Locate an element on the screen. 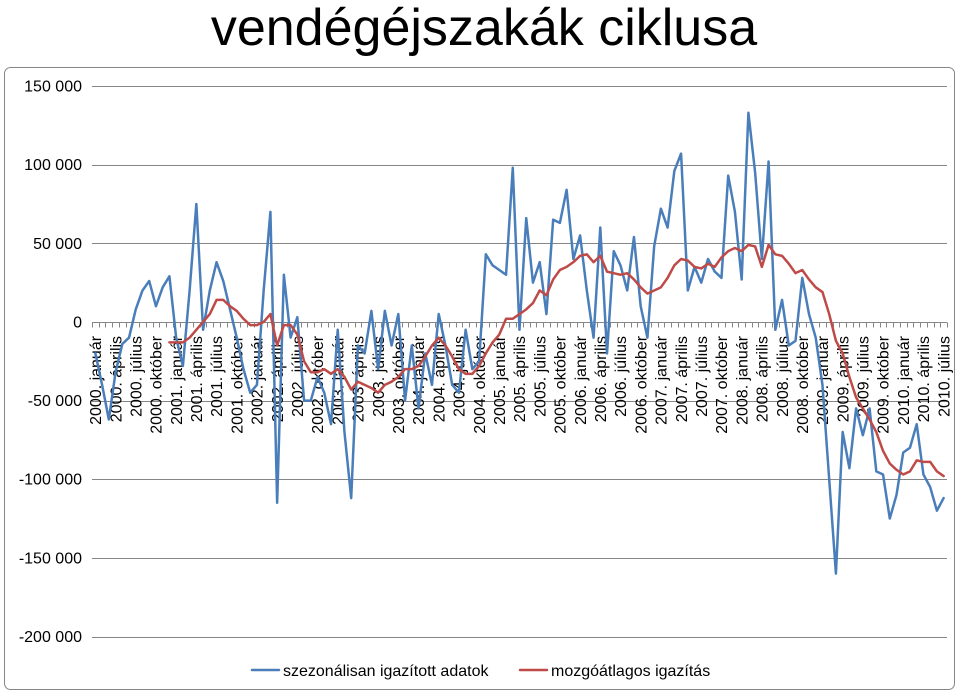  x-tick-label: 2005. április is located at coordinates (520, 379).